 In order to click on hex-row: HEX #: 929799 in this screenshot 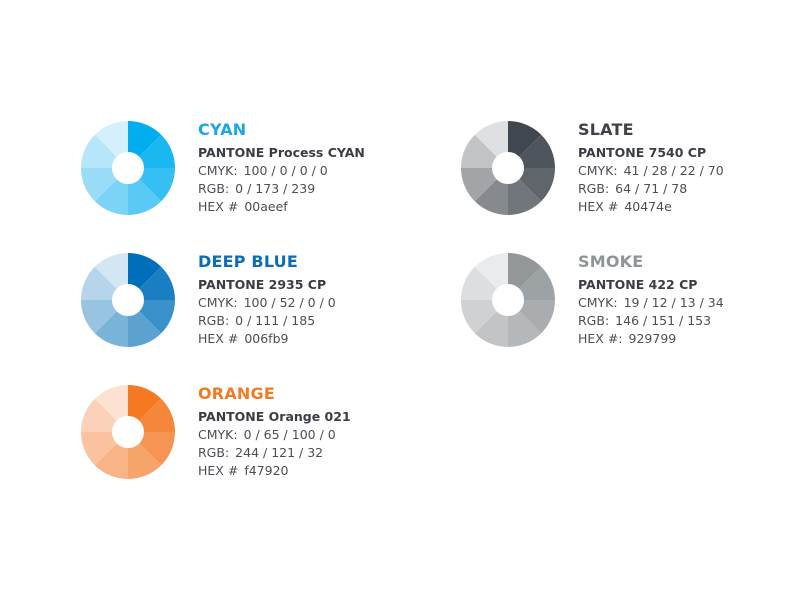, I will do `click(689, 339)`.